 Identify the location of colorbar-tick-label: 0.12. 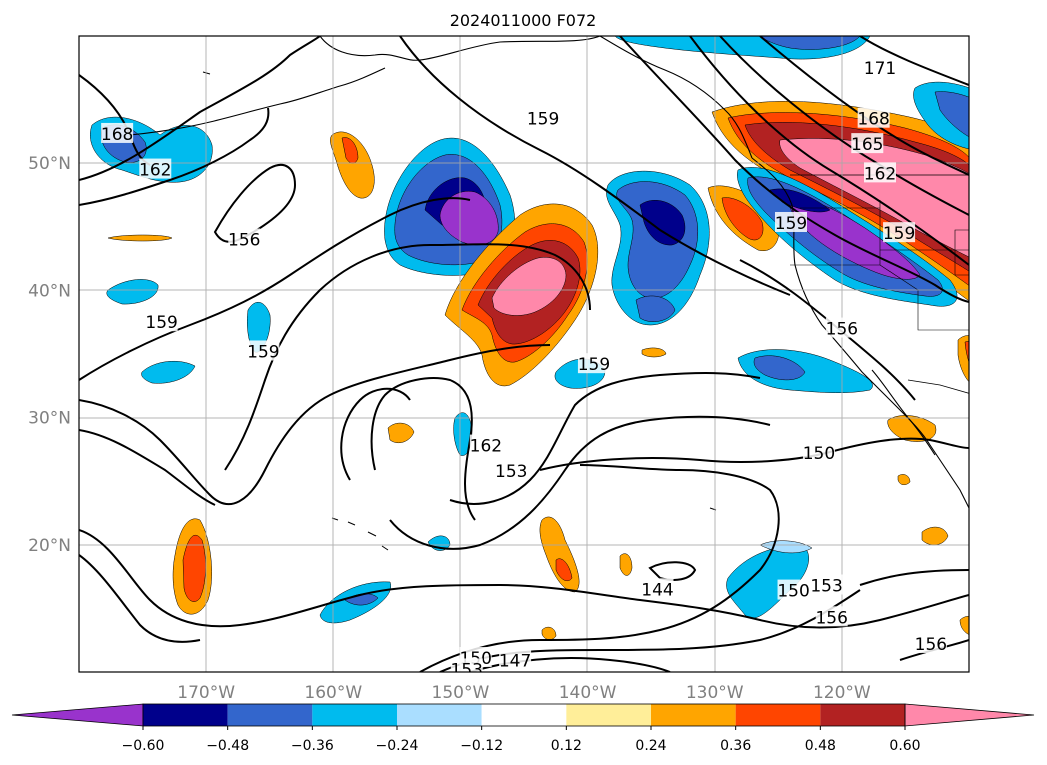
(566, 746).